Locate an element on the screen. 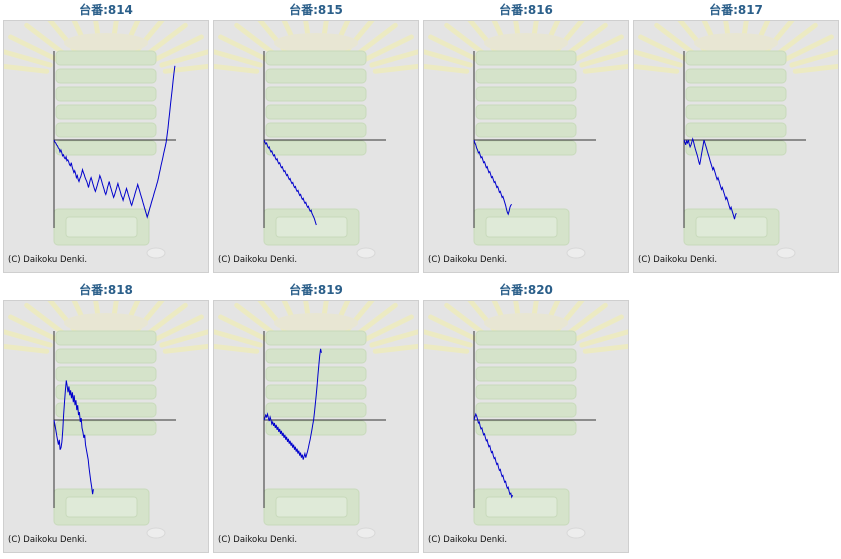  chart-cell: 台番:815 (C) Daikoku Denki. is located at coordinates (316, 136).